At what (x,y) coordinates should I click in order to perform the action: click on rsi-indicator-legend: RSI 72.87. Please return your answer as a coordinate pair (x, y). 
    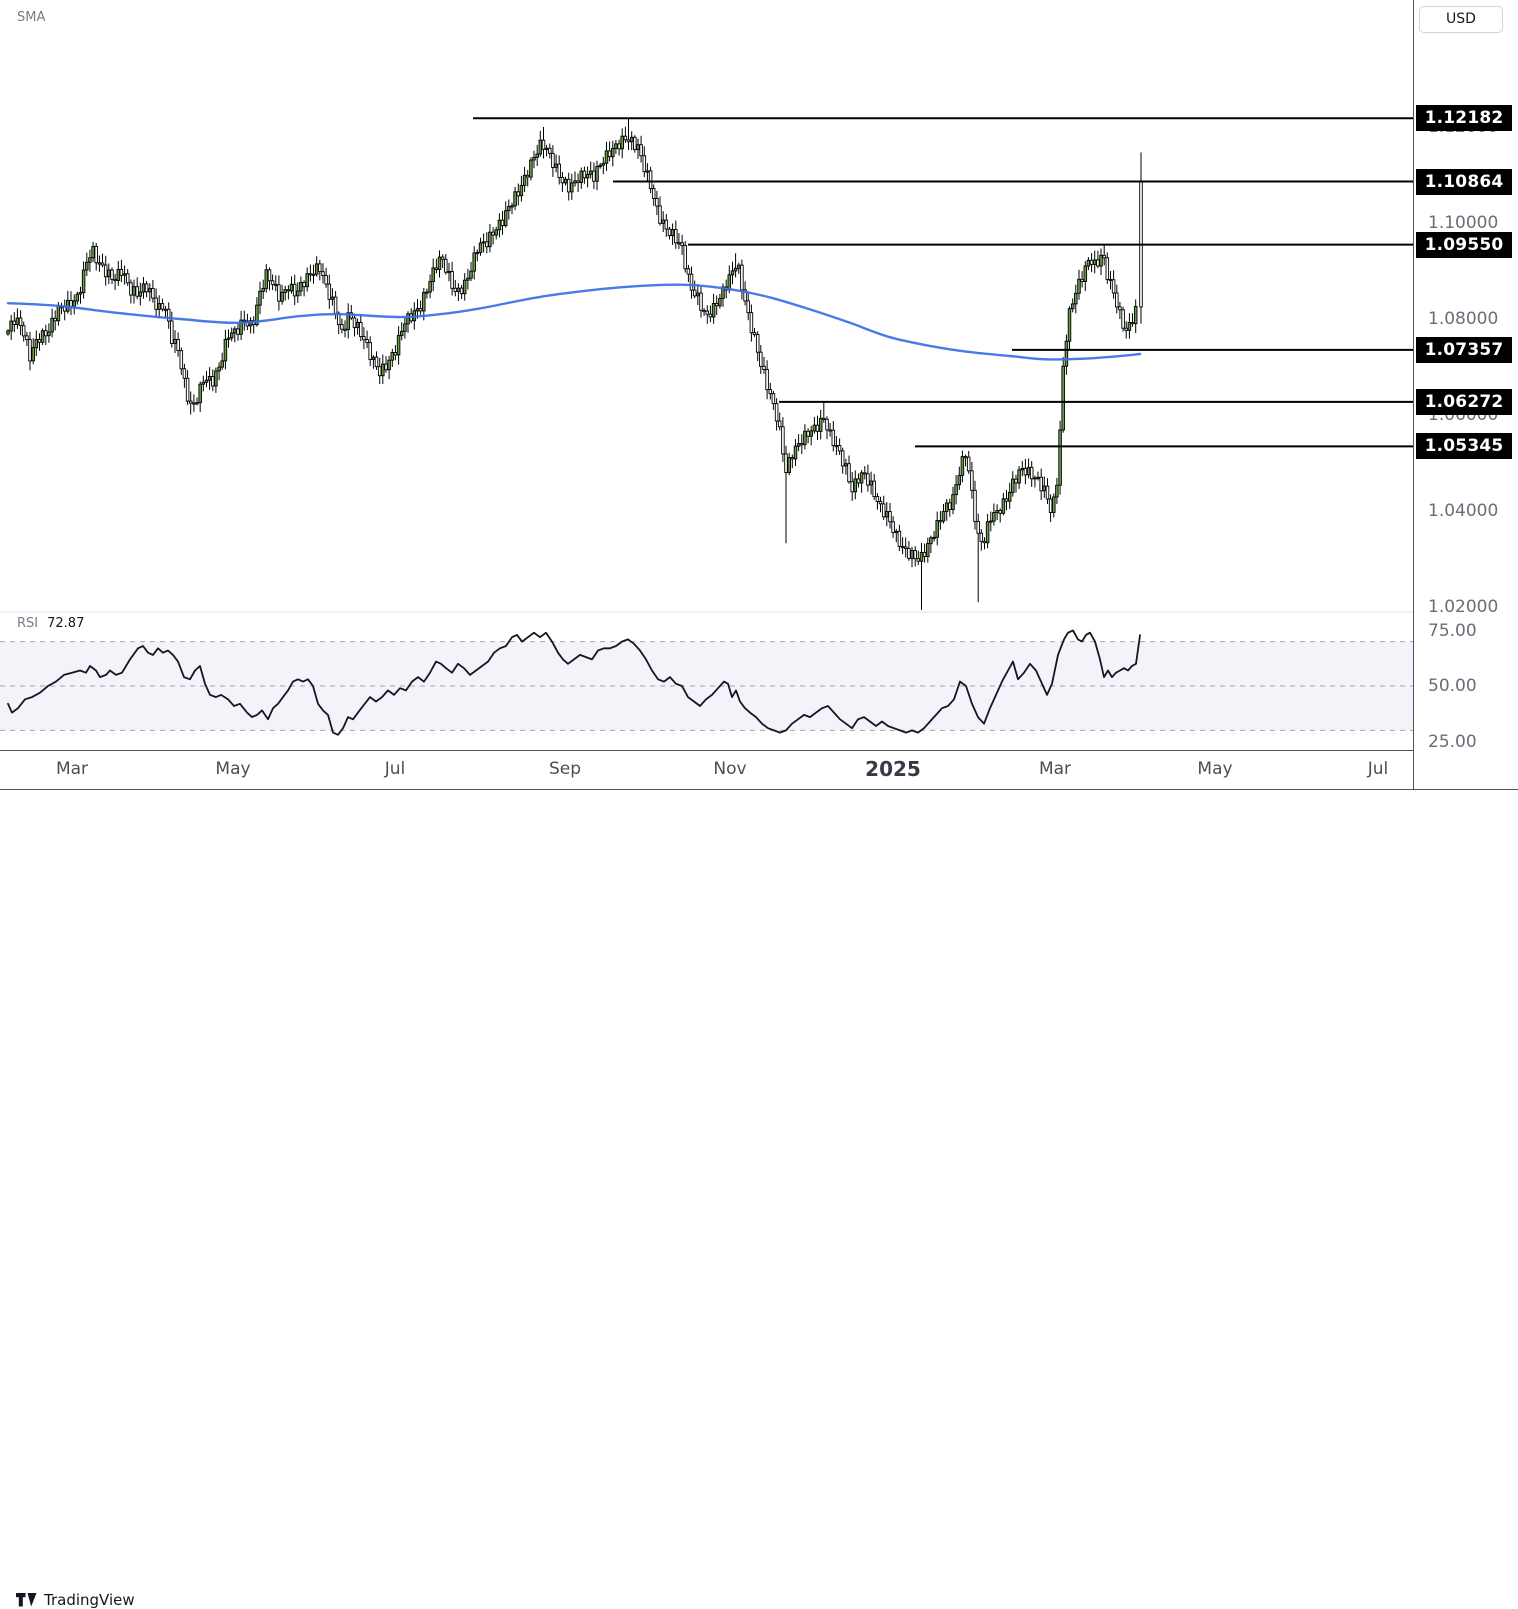
    Looking at the image, I should click on (50, 623).